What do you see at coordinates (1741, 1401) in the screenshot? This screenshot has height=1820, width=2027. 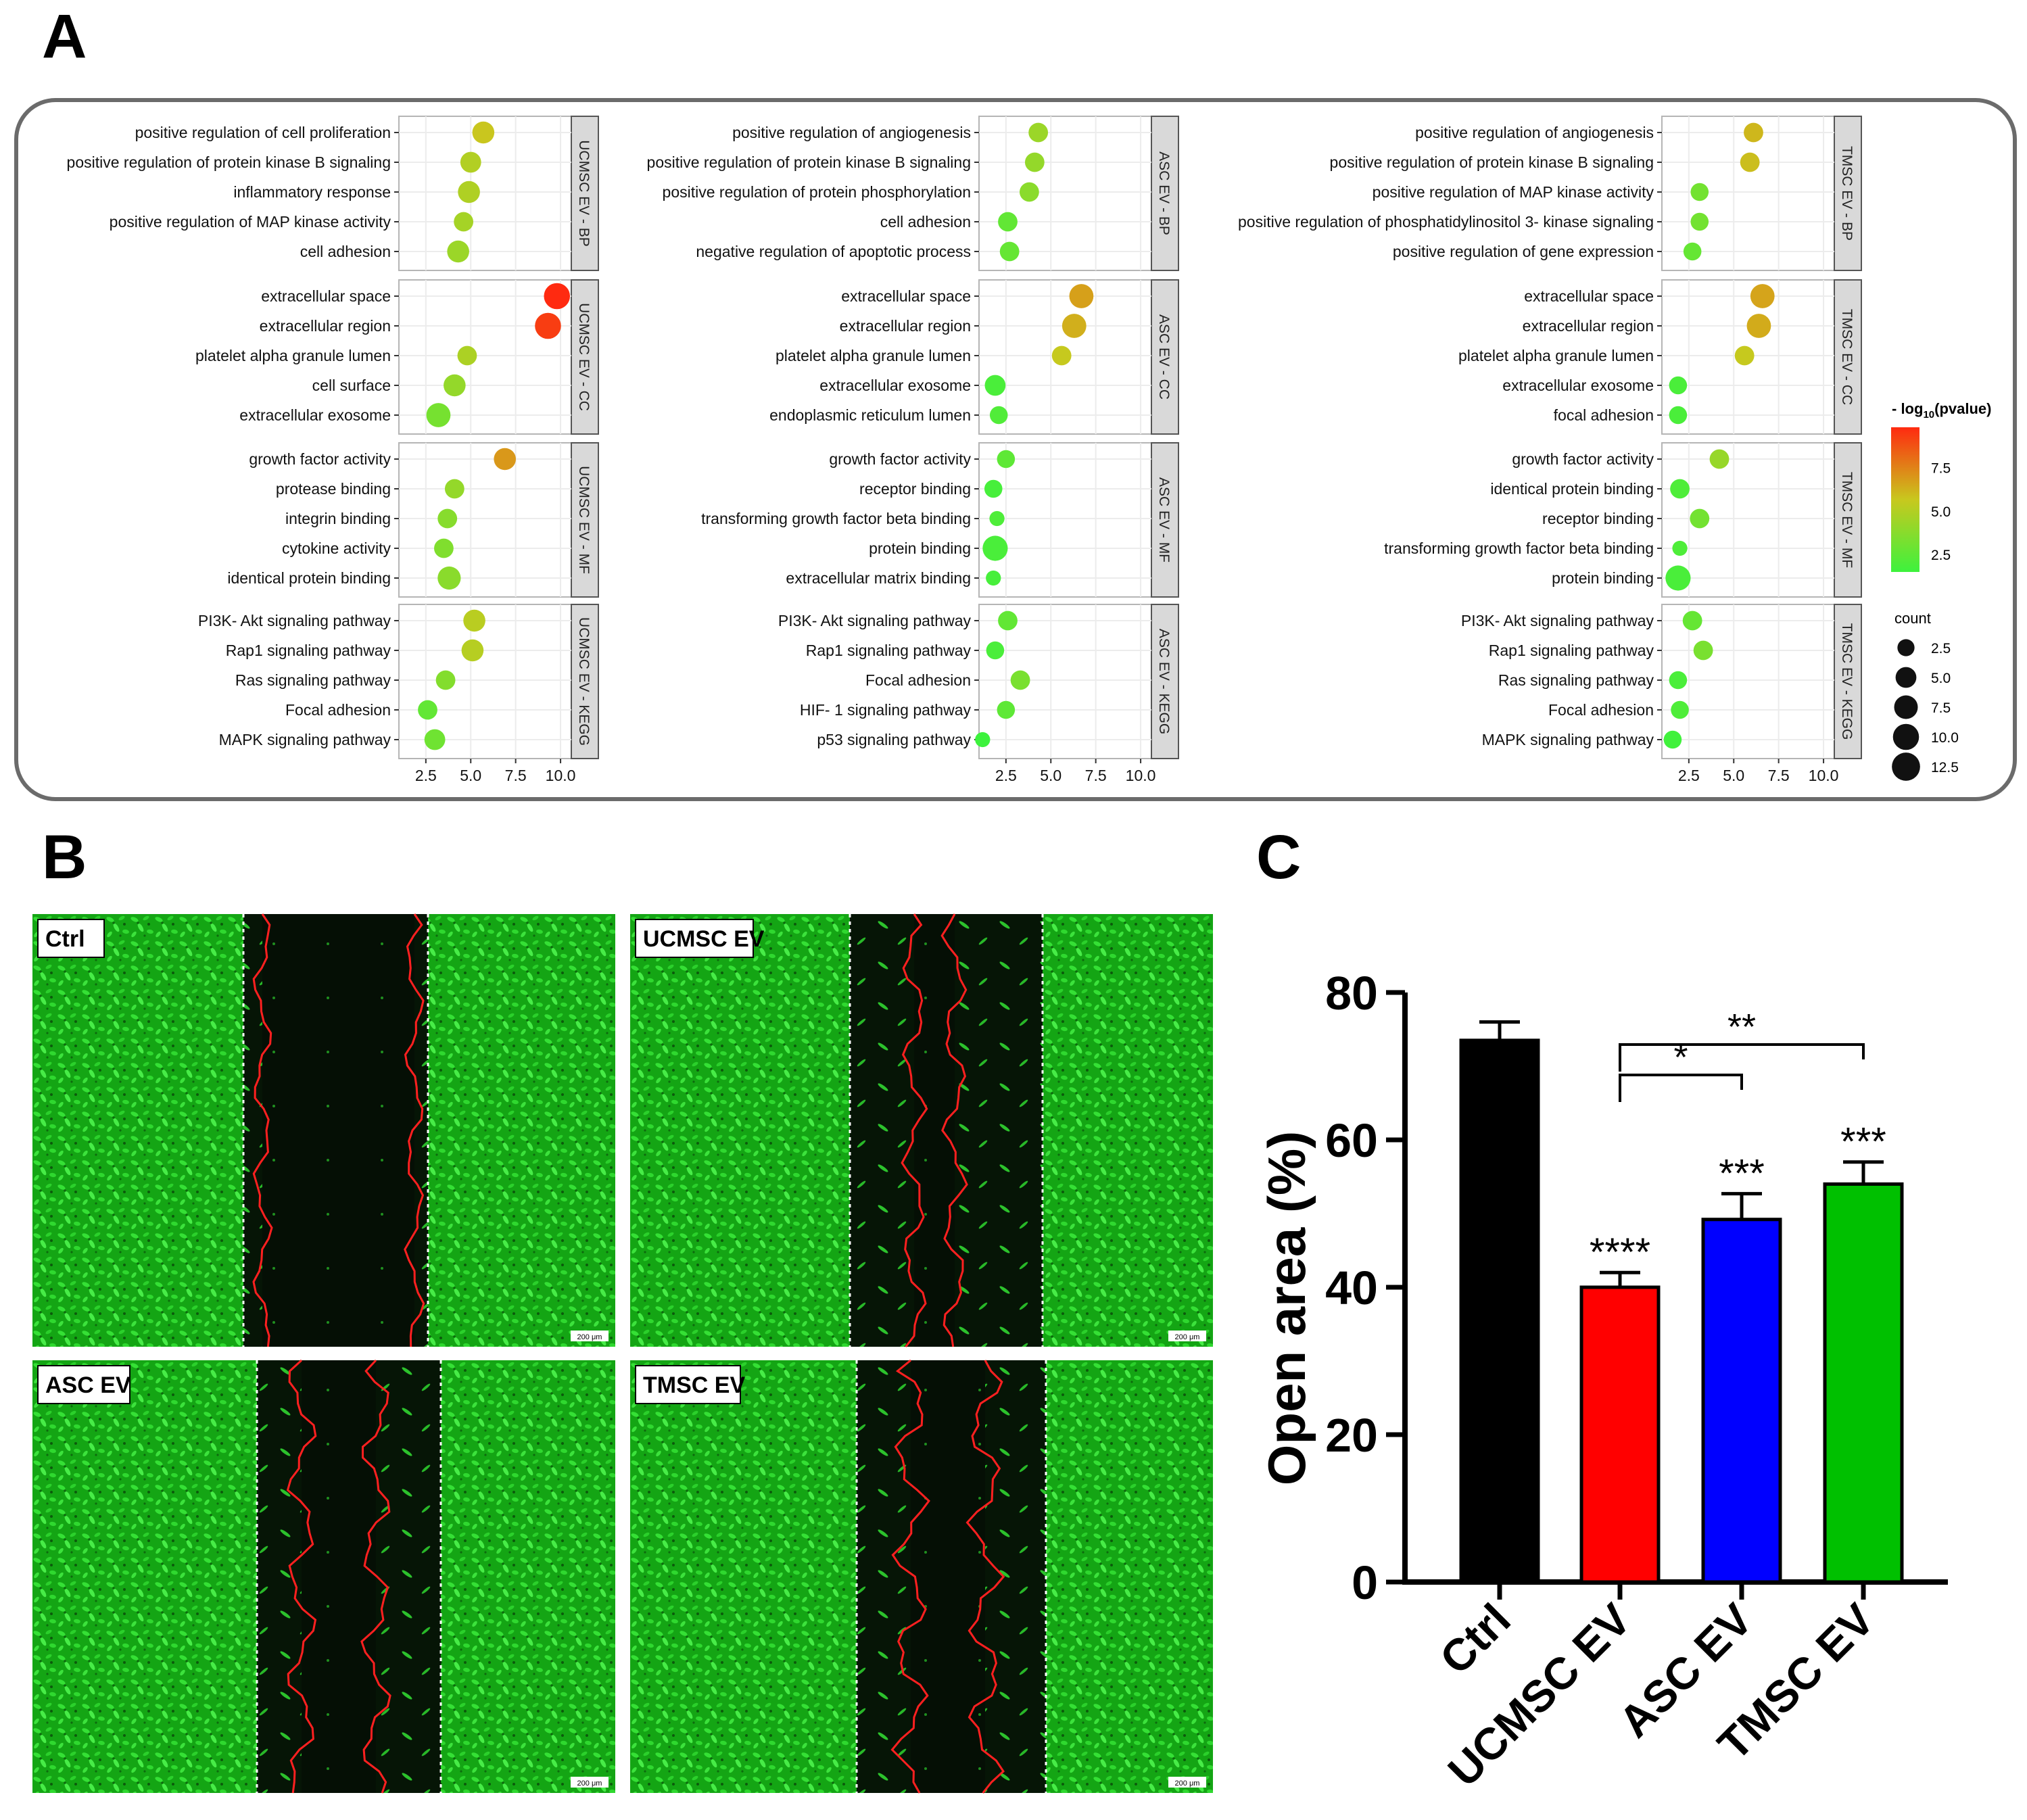 I see `bar-asc-ev` at bounding box center [1741, 1401].